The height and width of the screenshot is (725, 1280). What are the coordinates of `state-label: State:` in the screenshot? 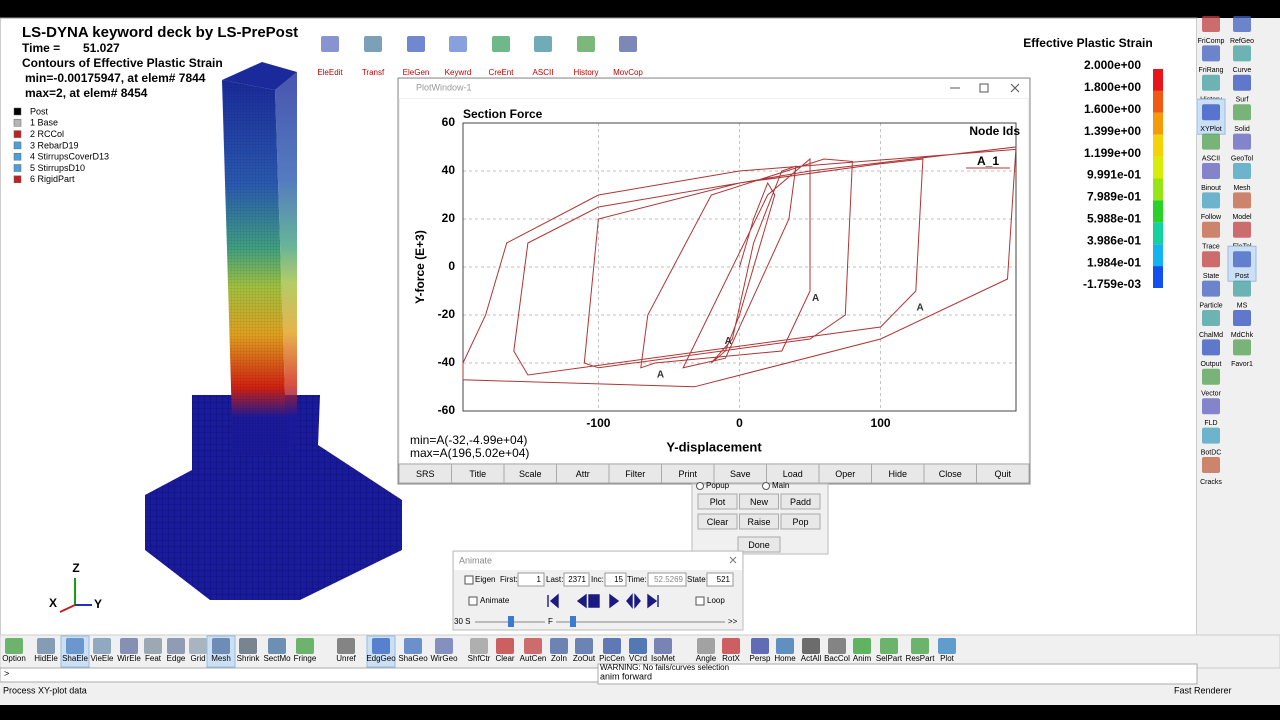 It's located at (697, 579).